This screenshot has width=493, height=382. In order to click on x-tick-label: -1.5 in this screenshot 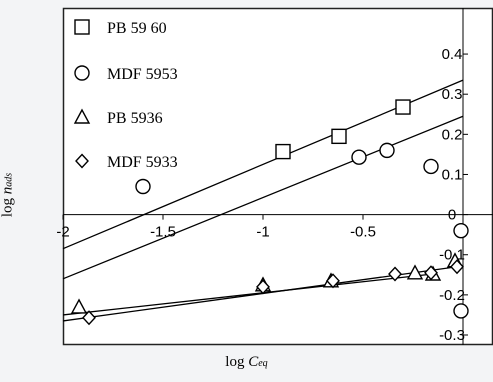, I will do `click(163, 232)`.